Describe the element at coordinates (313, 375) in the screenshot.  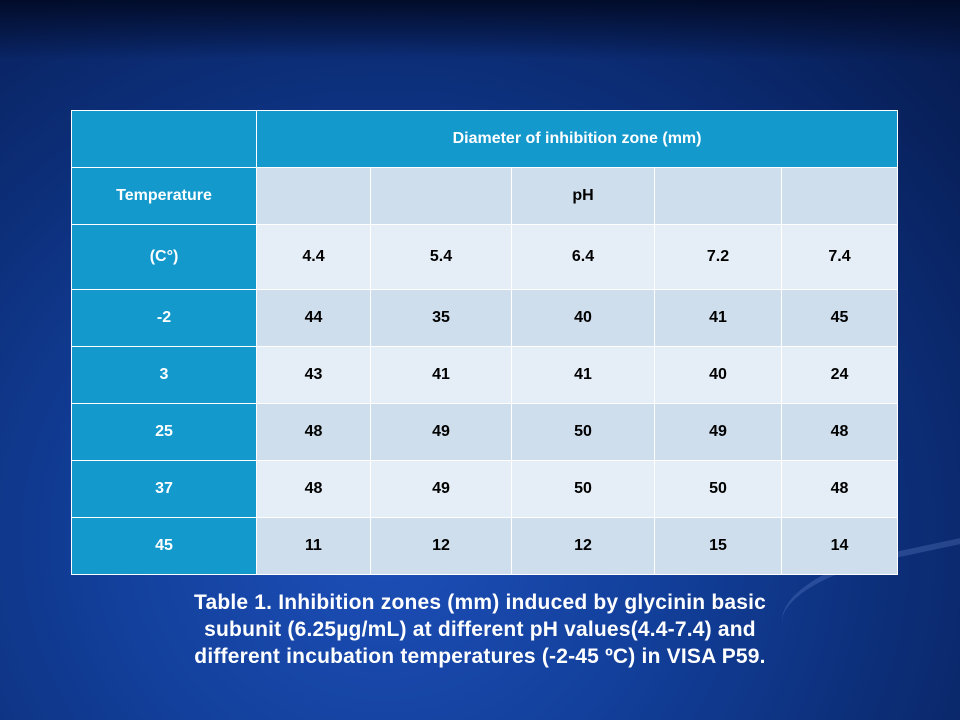
I see `table-cell: 43` at that location.